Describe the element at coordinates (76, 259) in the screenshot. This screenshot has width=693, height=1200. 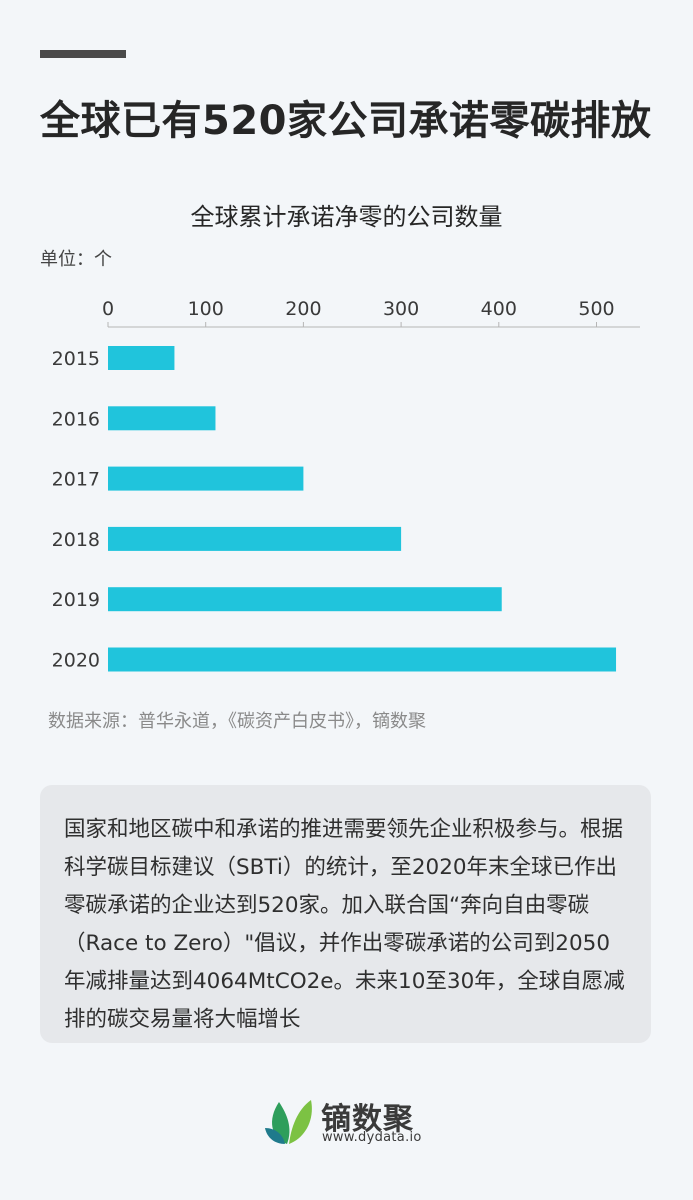
I see `unit-label: 单位：个` at that location.